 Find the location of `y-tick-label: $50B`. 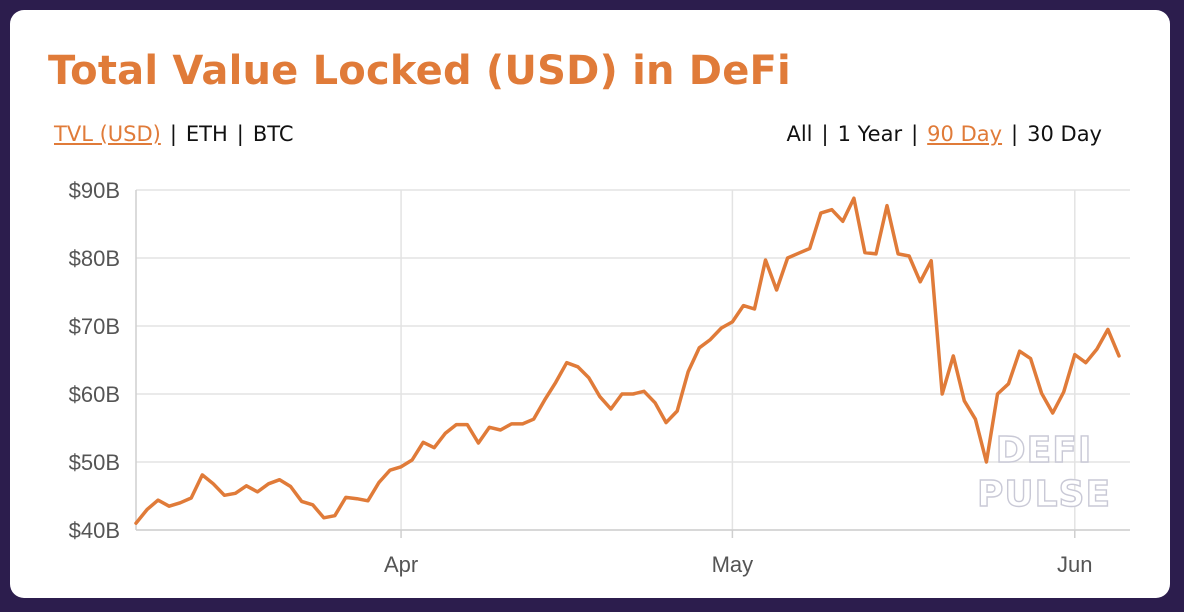

y-tick-label: $50B is located at coordinates (94, 462).